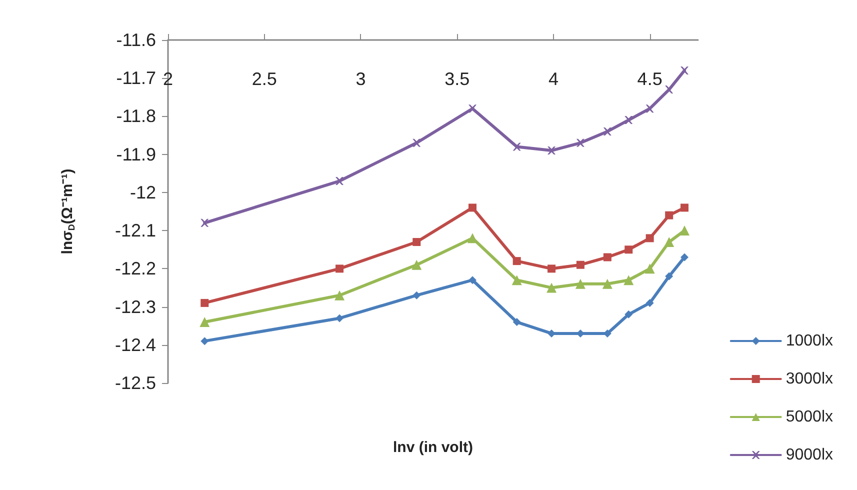 The height and width of the screenshot is (490, 857). I want to click on y-axis-title: lnσD(Ω⁻¹m⁻¹), so click(67, 211).